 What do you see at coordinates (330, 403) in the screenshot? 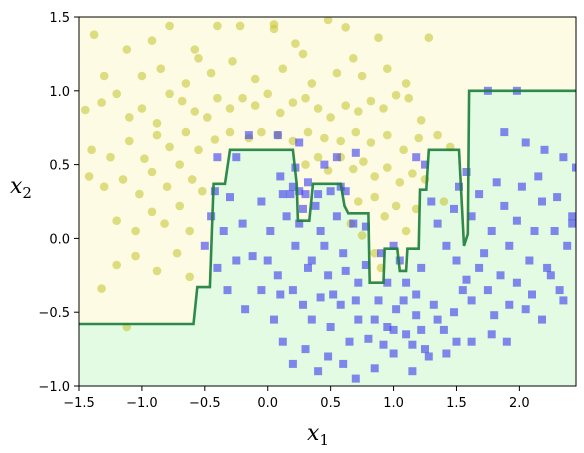
I see `x-tick-label: 0.5` at bounding box center [330, 403].